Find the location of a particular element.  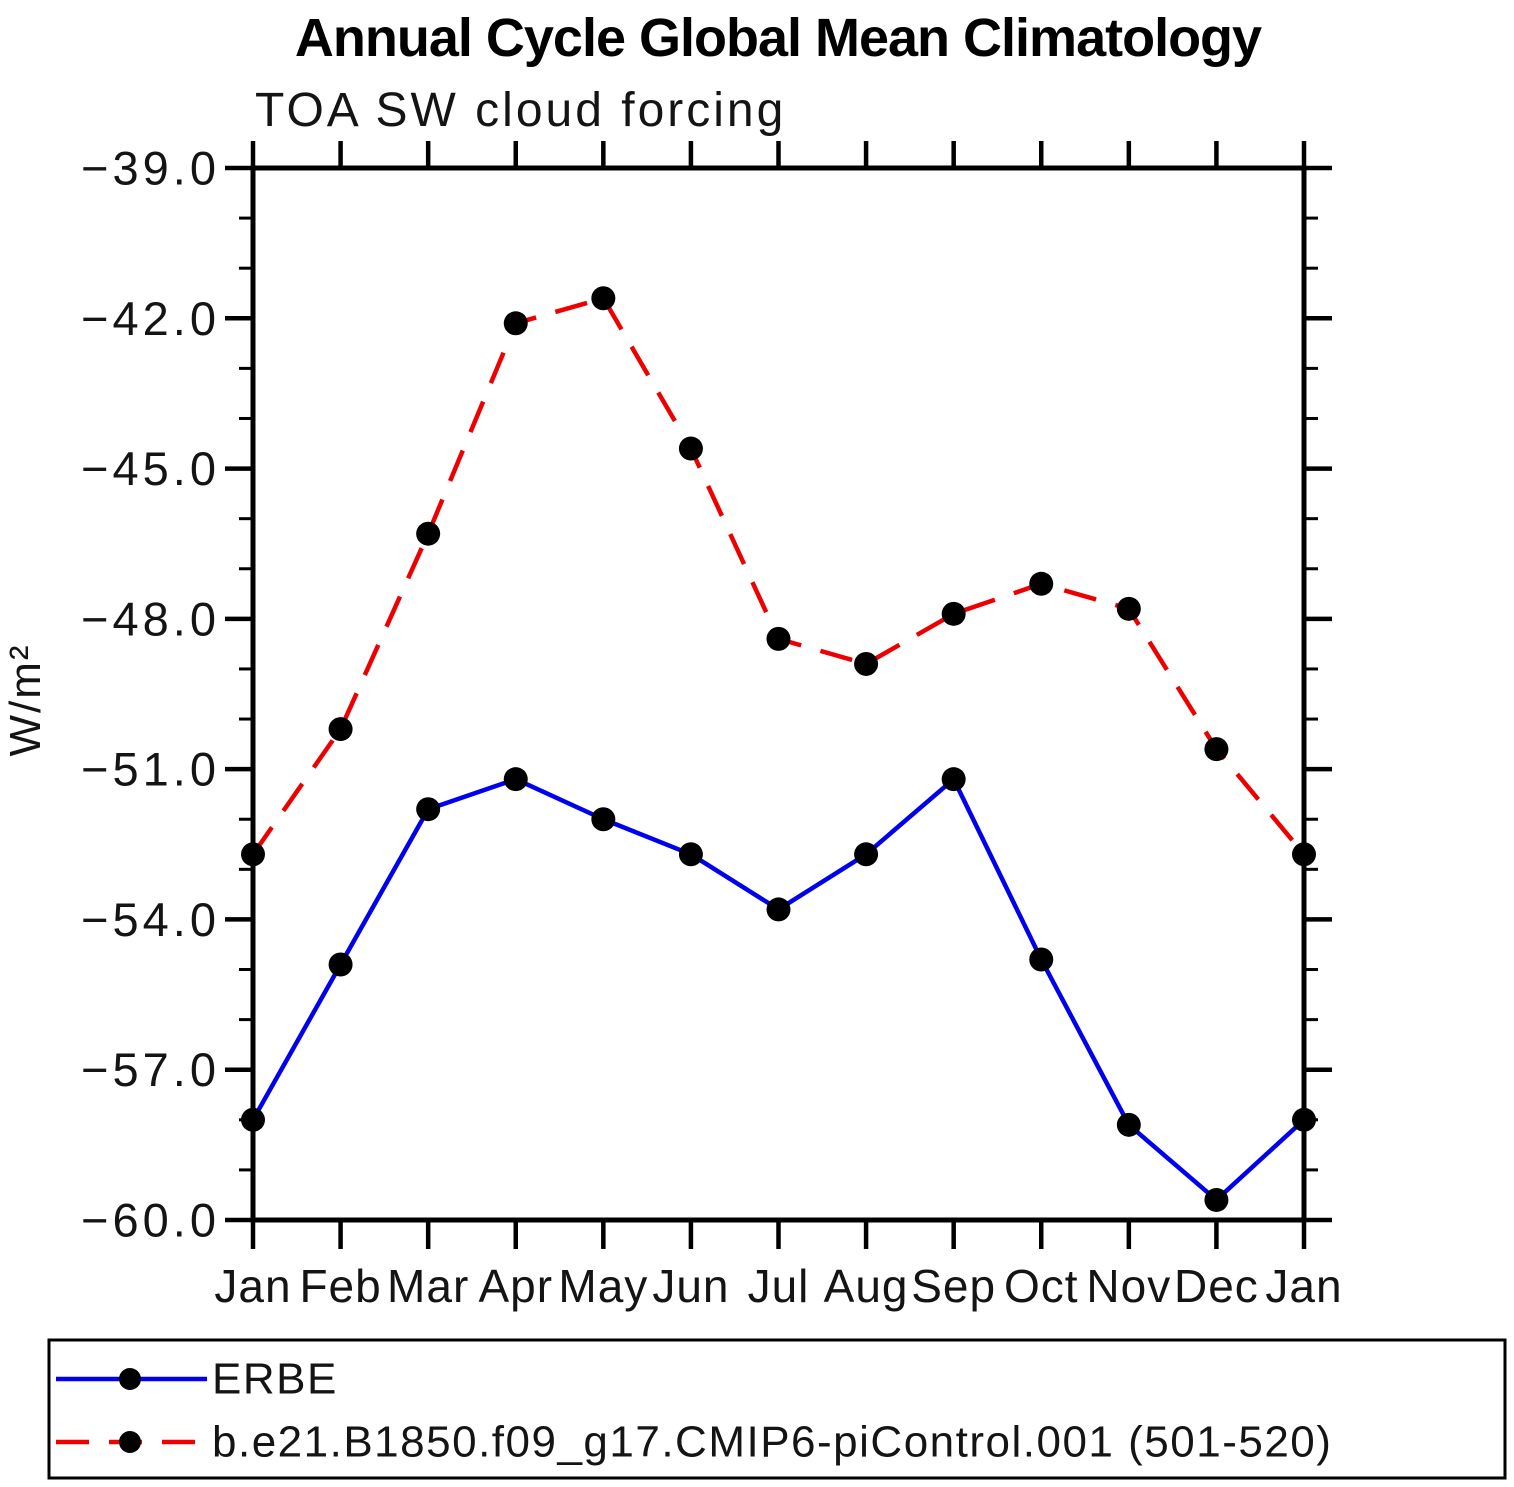

x-tick-label: Jun is located at coordinates (690, 1286).